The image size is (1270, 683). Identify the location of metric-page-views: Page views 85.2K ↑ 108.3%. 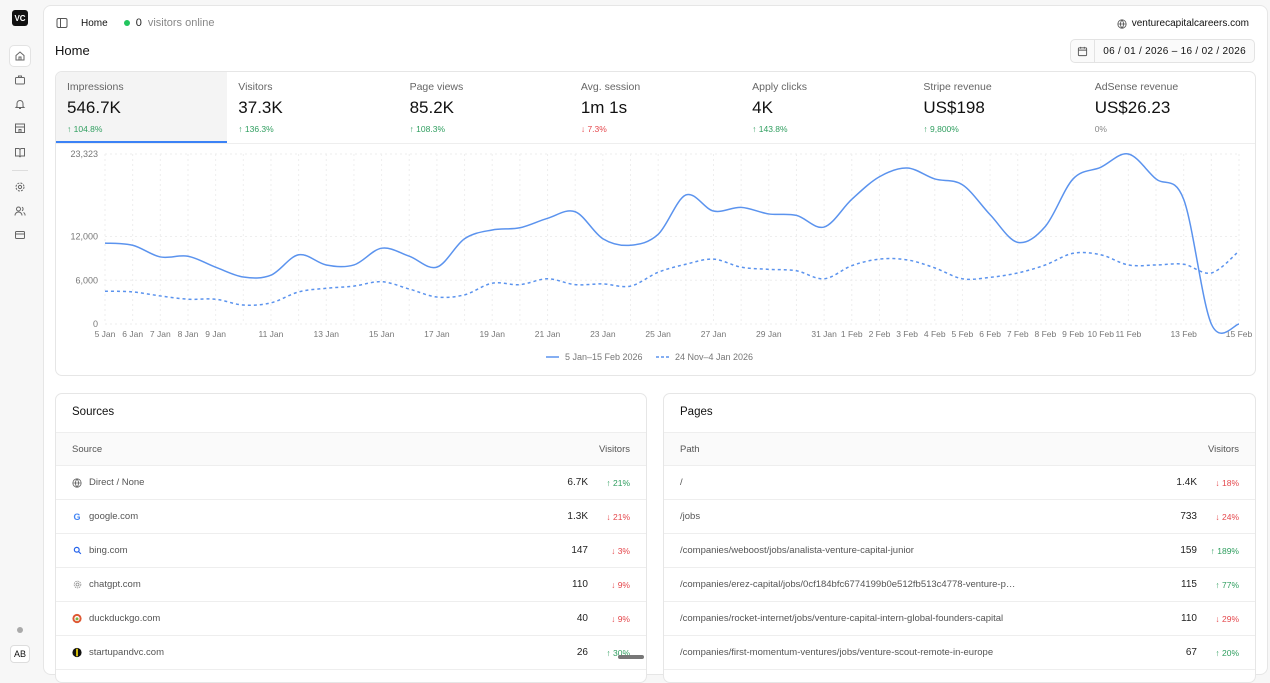
(484, 107).